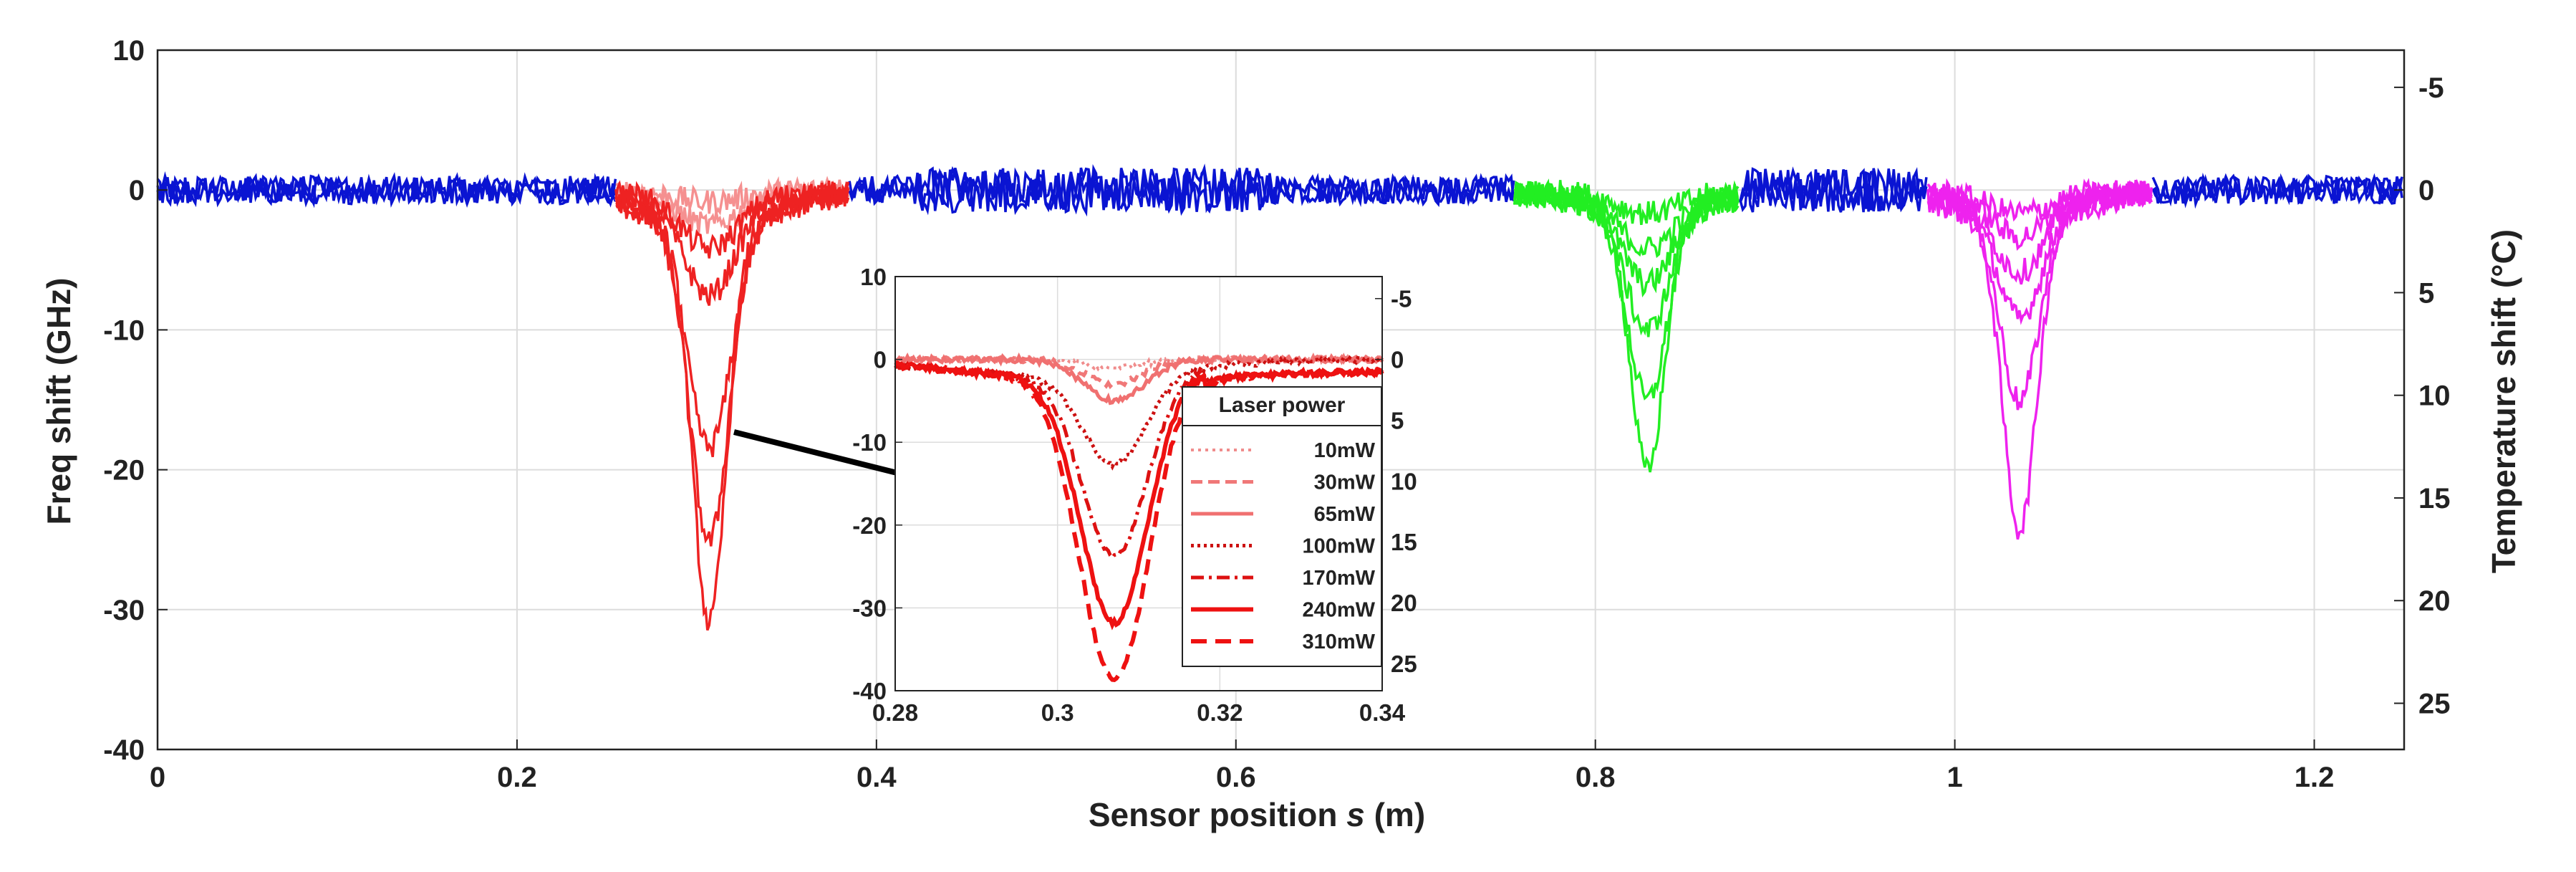  I want to click on inset-y-right-tick-label: 5, so click(1397, 420).